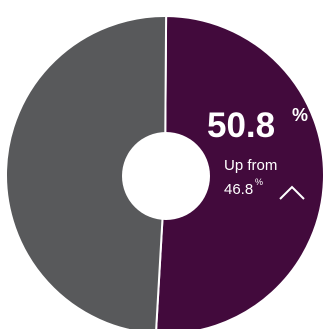 Image resolution: width=328 pixels, height=329 pixels. What do you see at coordinates (241, 125) in the screenshot?
I see `highlight-value: 50.8` at bounding box center [241, 125].